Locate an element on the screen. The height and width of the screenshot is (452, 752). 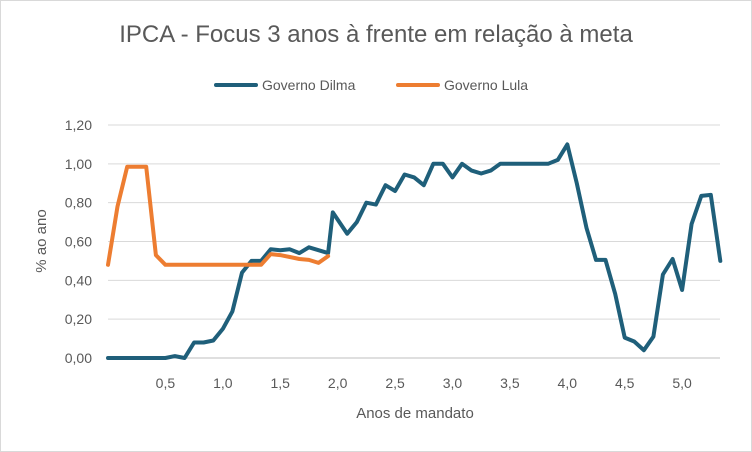
y-tick-label: 0,80 is located at coordinates (78, 203).